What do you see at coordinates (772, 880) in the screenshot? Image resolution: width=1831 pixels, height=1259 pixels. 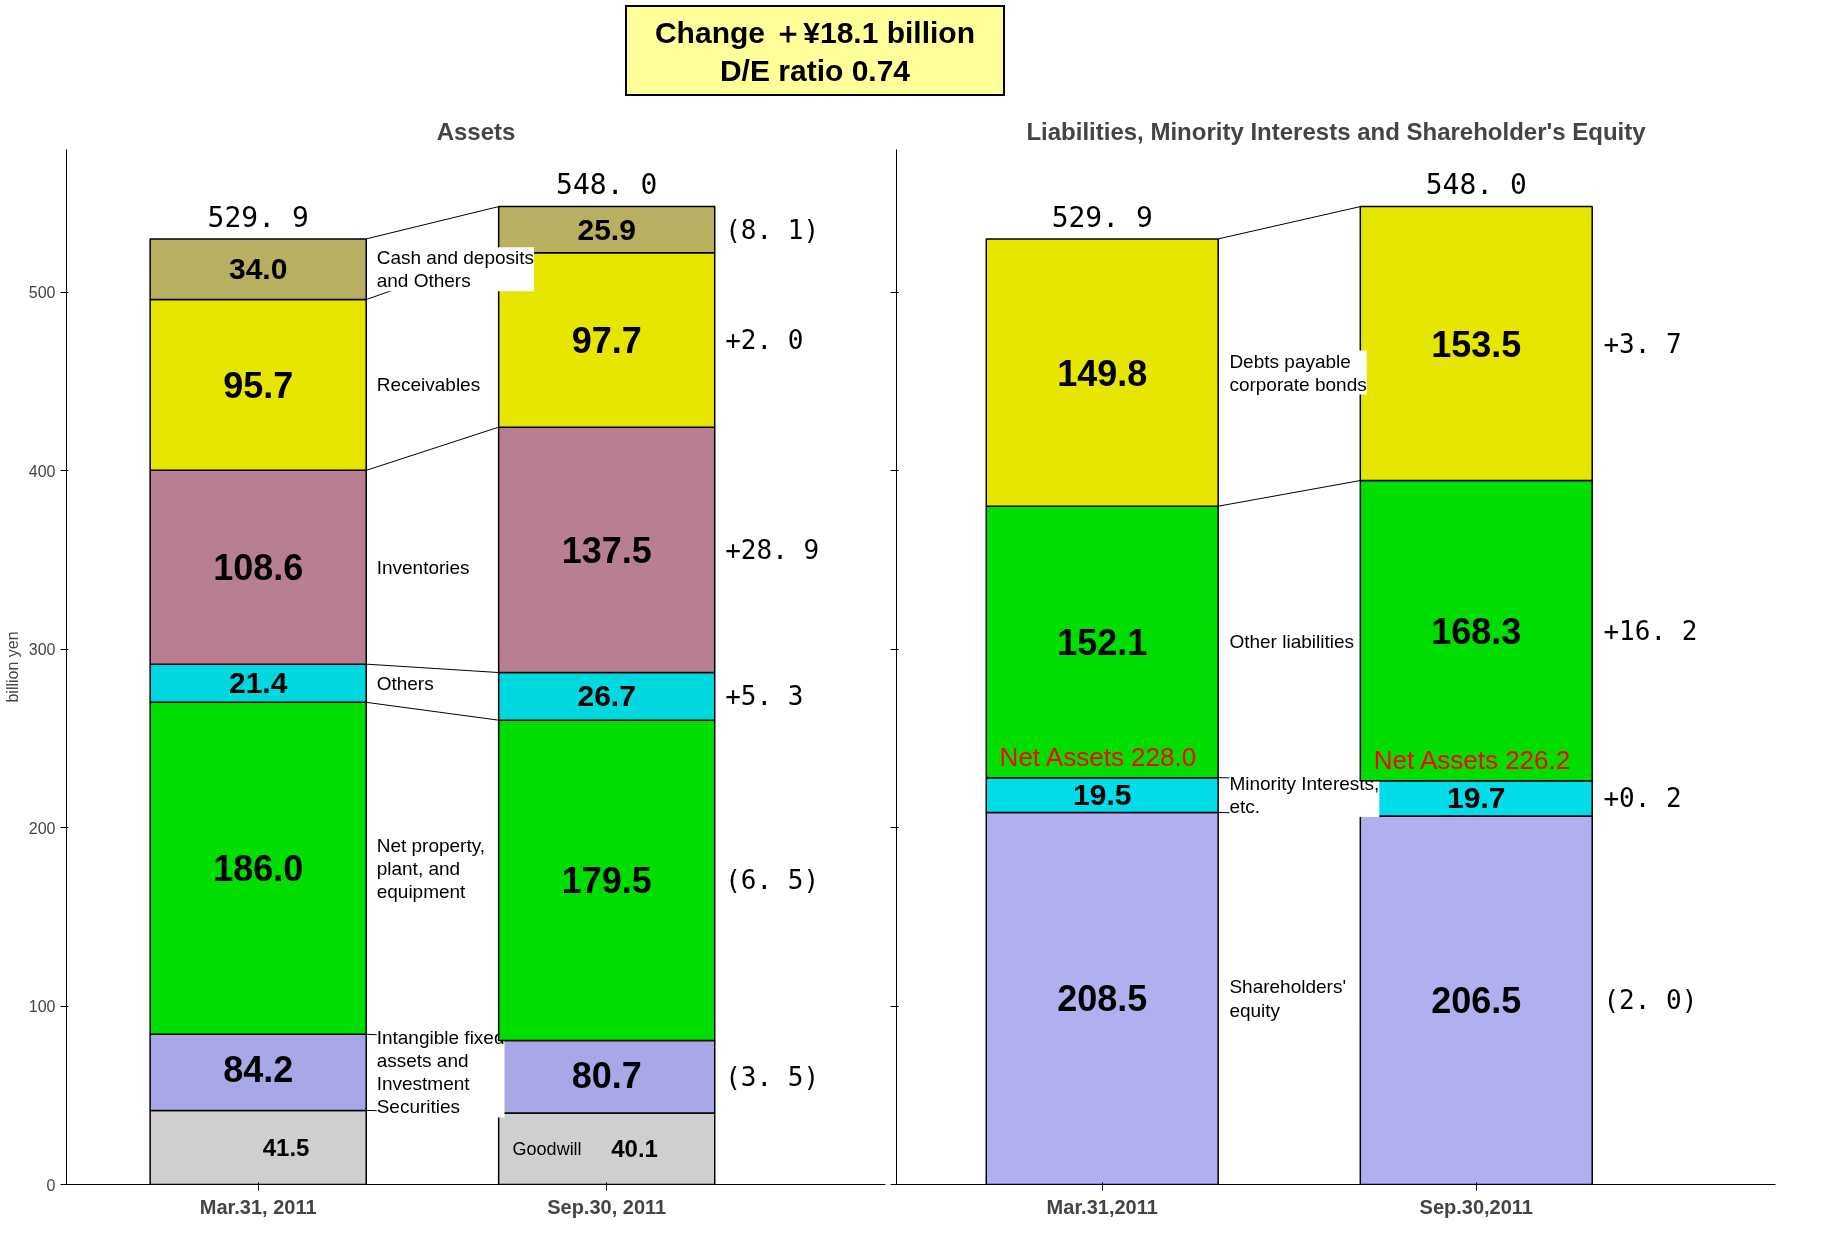 I see `annotation: (6. 5)` at bounding box center [772, 880].